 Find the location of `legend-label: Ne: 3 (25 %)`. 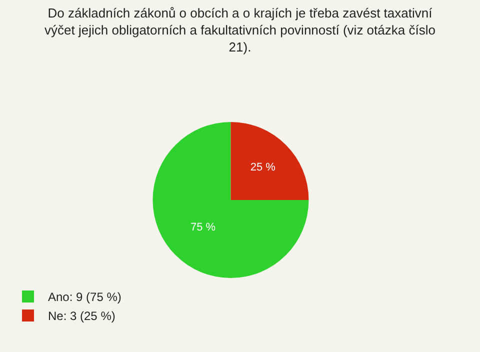

legend-label: Ne: 3 (25 %) is located at coordinates (82, 316).